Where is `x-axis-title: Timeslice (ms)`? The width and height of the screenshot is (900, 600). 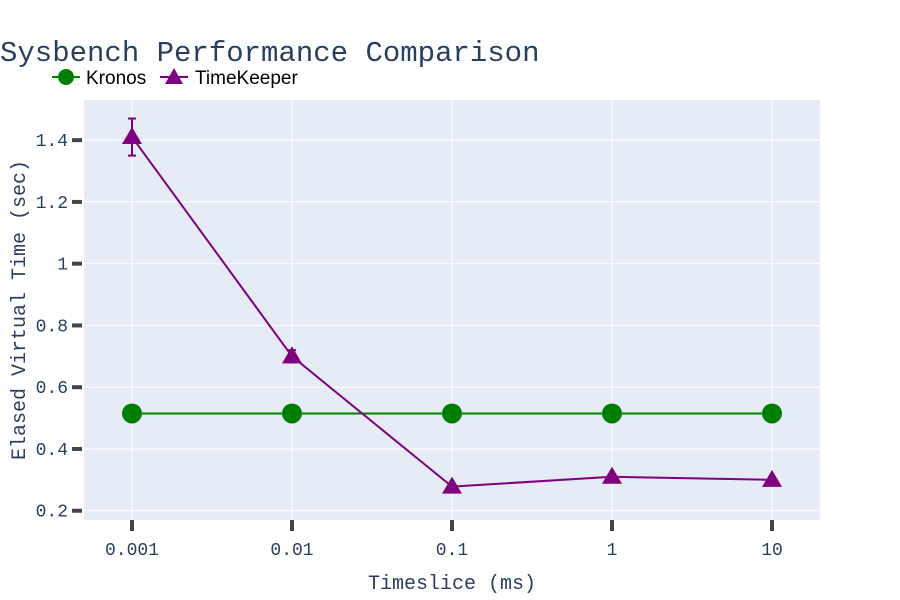
x-axis-title: Timeslice (ms) is located at coordinates (452, 584).